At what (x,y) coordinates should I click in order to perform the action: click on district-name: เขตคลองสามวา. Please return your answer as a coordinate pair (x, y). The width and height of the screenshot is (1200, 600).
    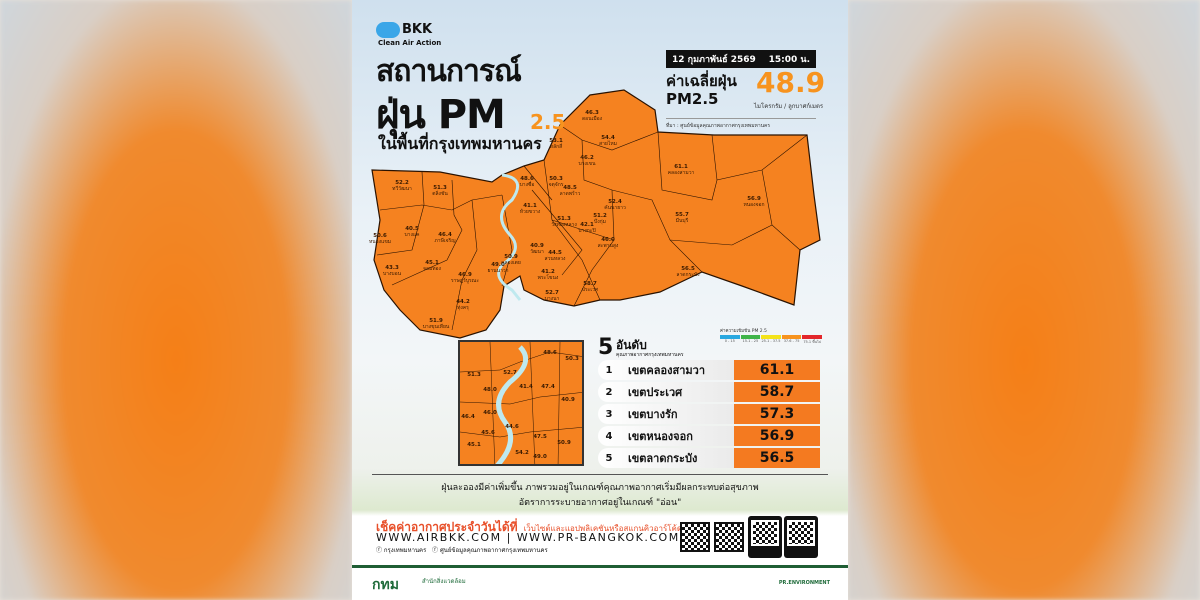
    Looking at the image, I should click on (666, 370).